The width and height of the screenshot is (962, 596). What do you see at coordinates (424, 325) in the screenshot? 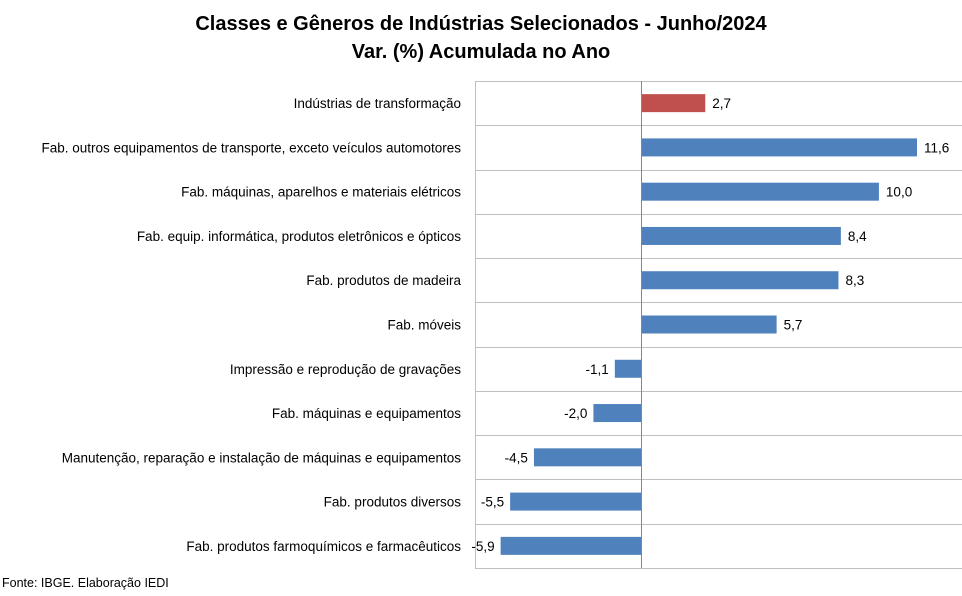
I see `category-label: Fab. móveis` at bounding box center [424, 325].